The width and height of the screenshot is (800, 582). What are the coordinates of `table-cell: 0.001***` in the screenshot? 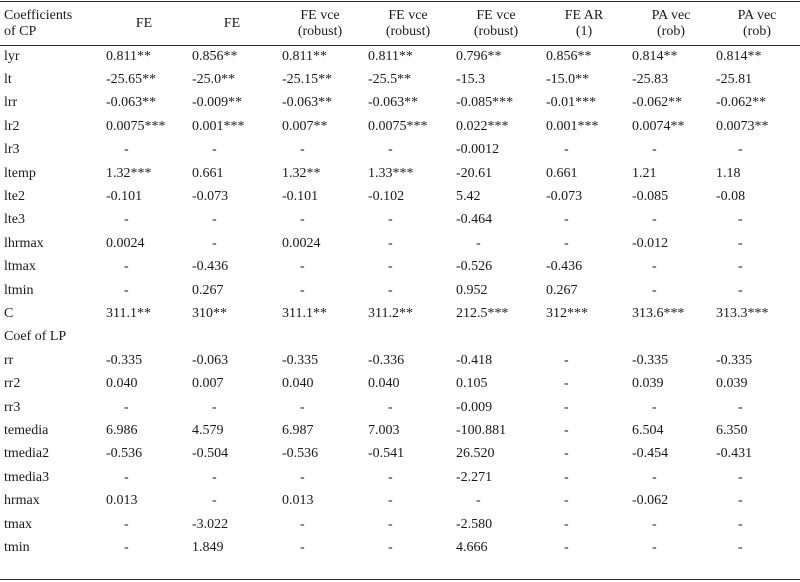 It's located at (218, 126).